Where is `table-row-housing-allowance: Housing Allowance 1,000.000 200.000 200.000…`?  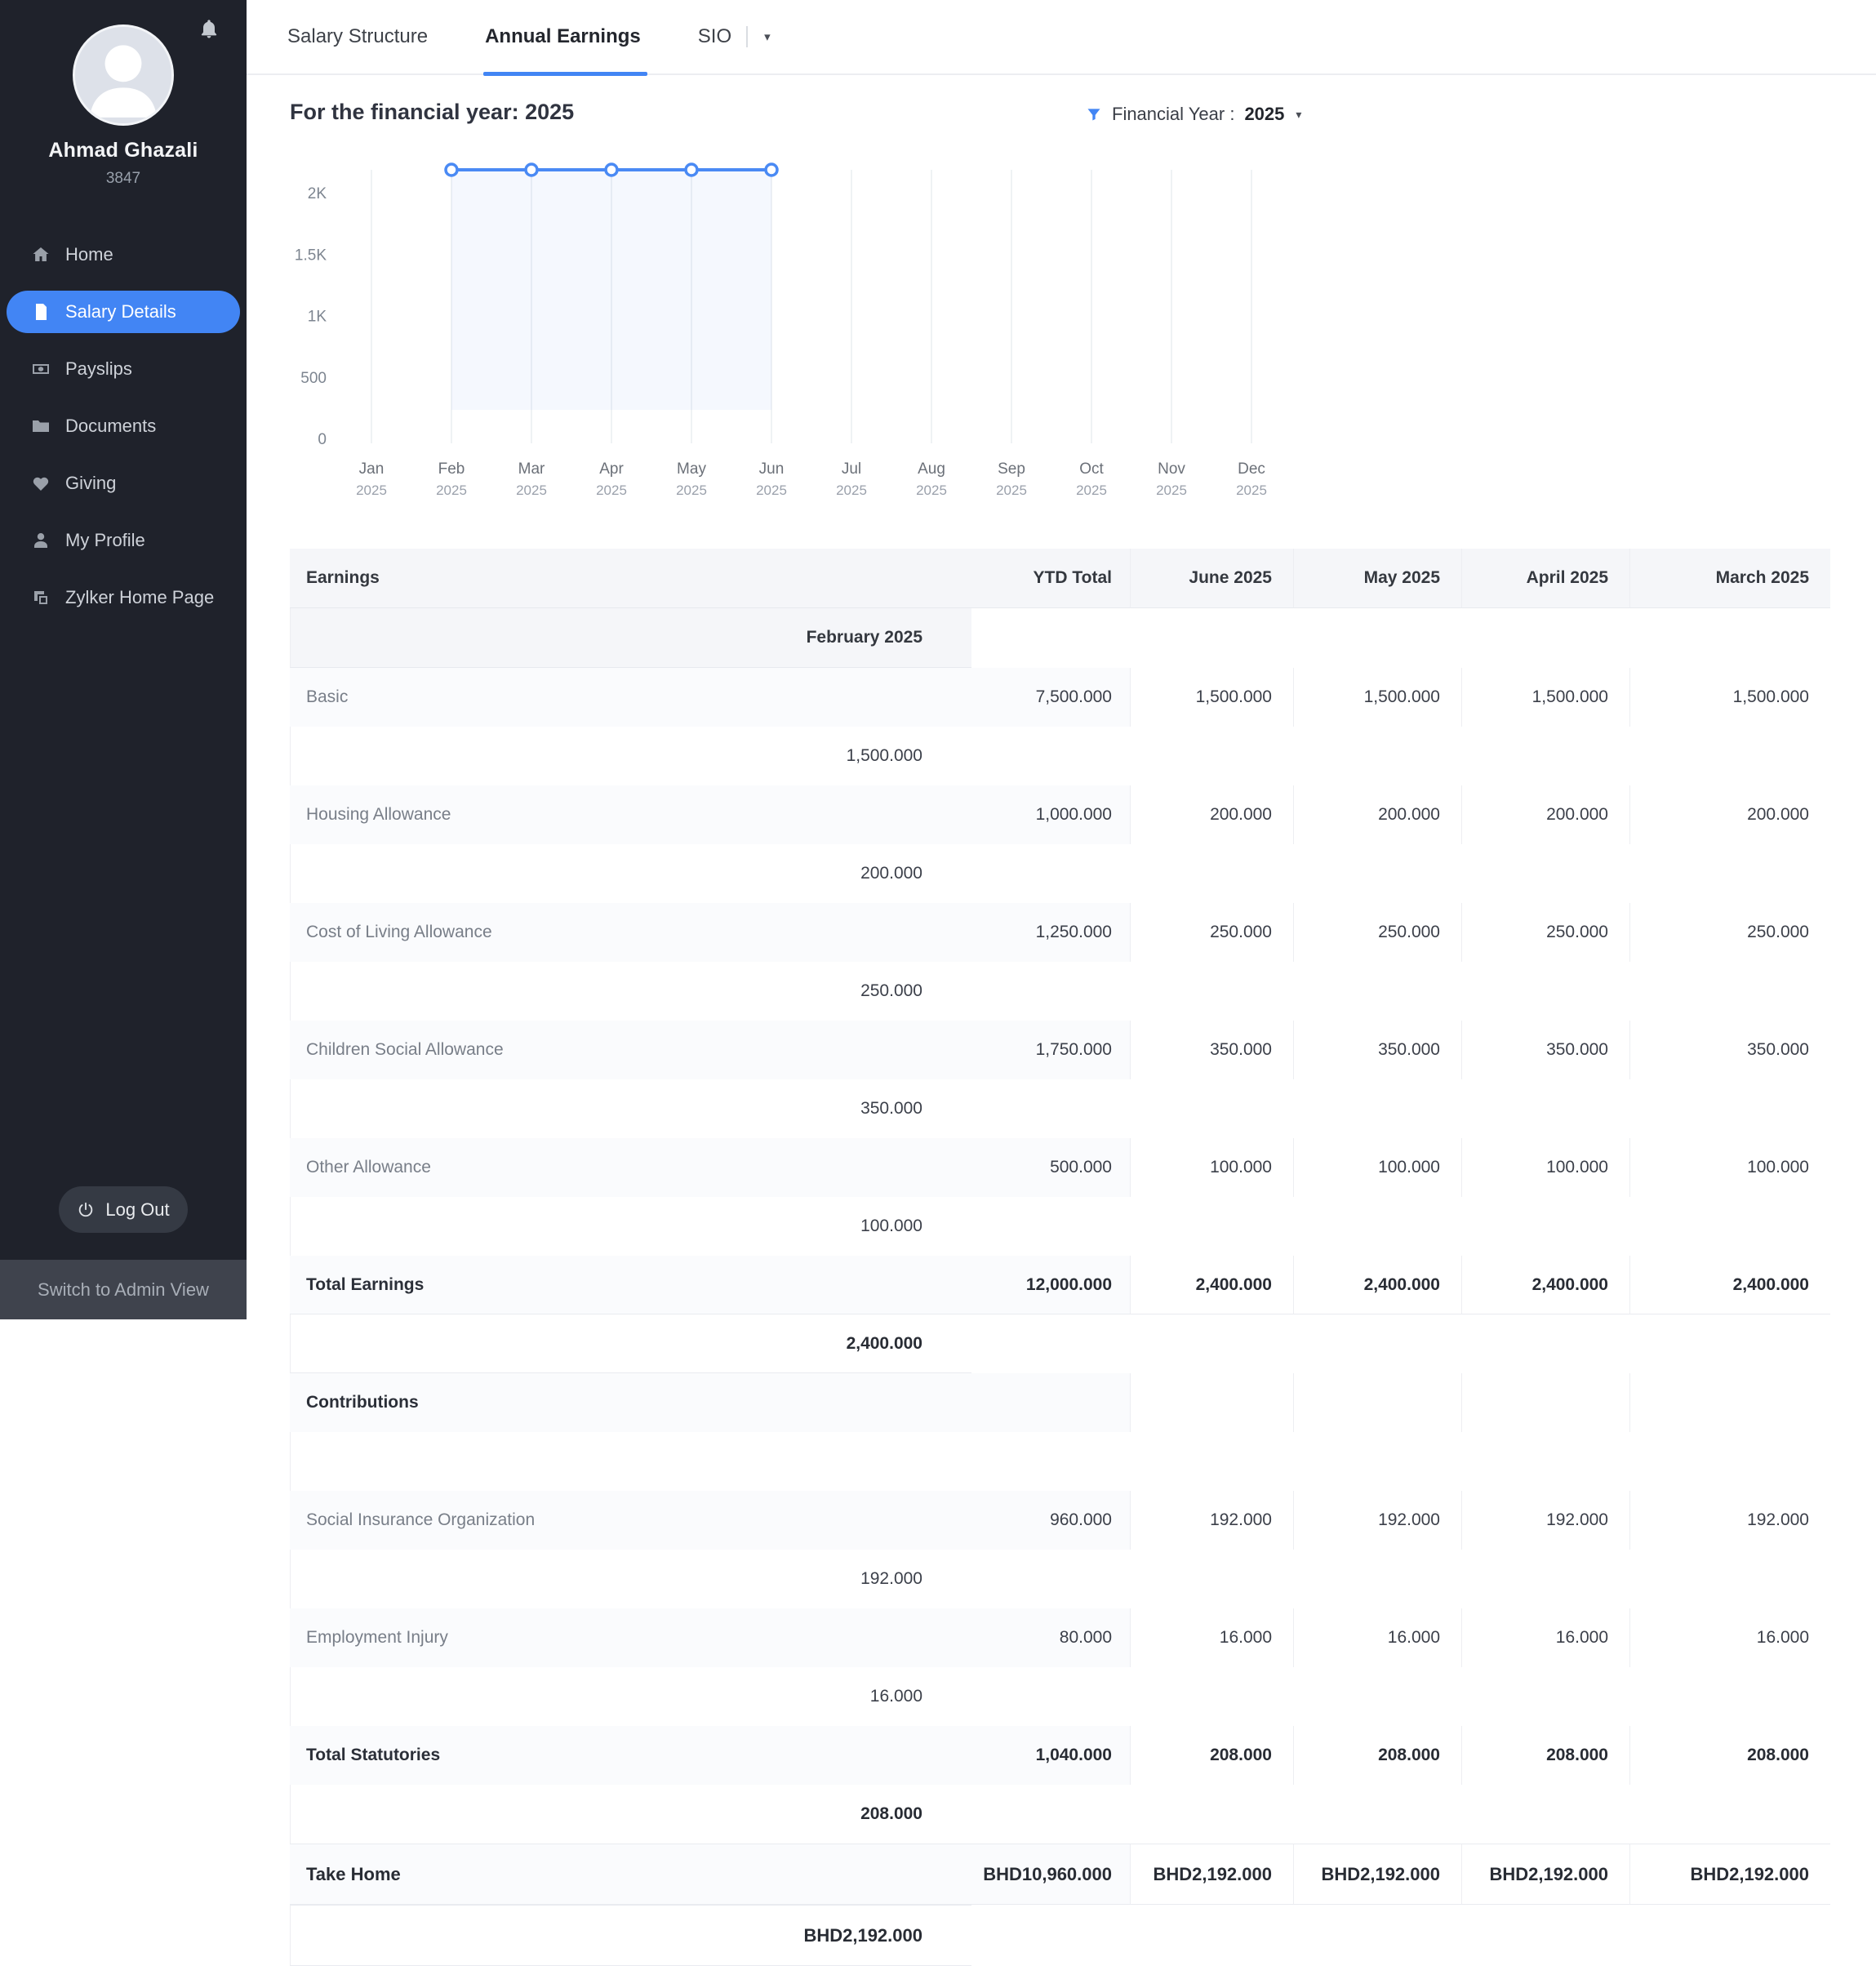 table-row-housing-allowance: Housing Allowance 1,000.000 200.000 200.000… is located at coordinates (1060, 844).